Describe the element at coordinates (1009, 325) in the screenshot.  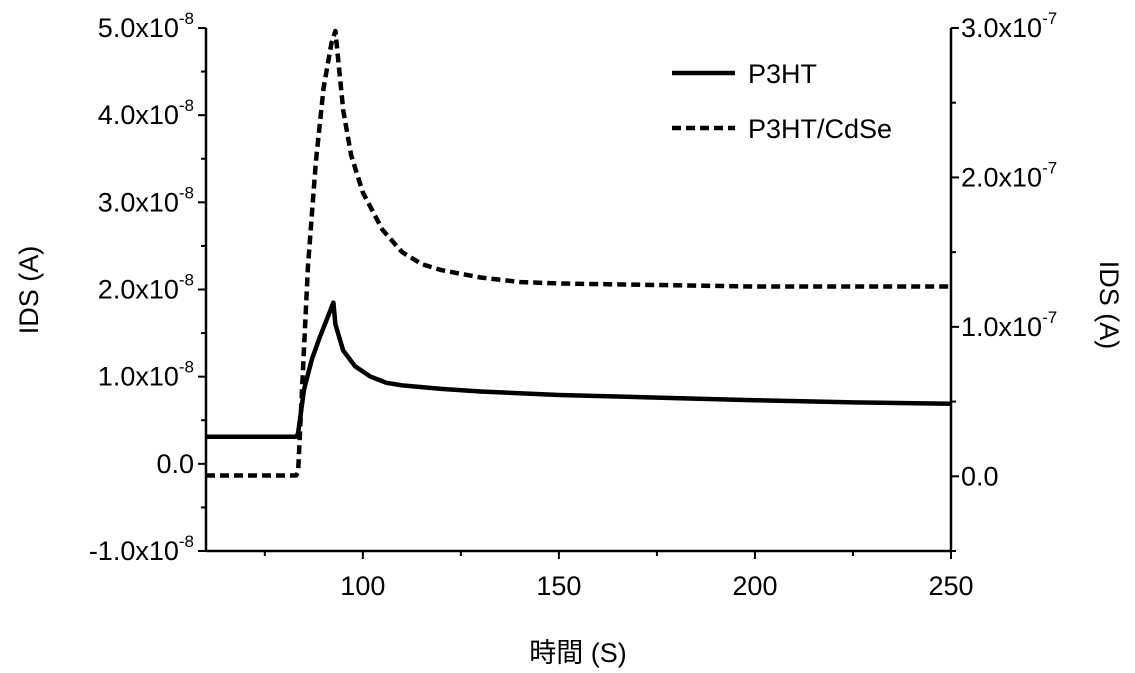
I see `y-right-tick-label: 1.0x10⁻⁷` at that location.